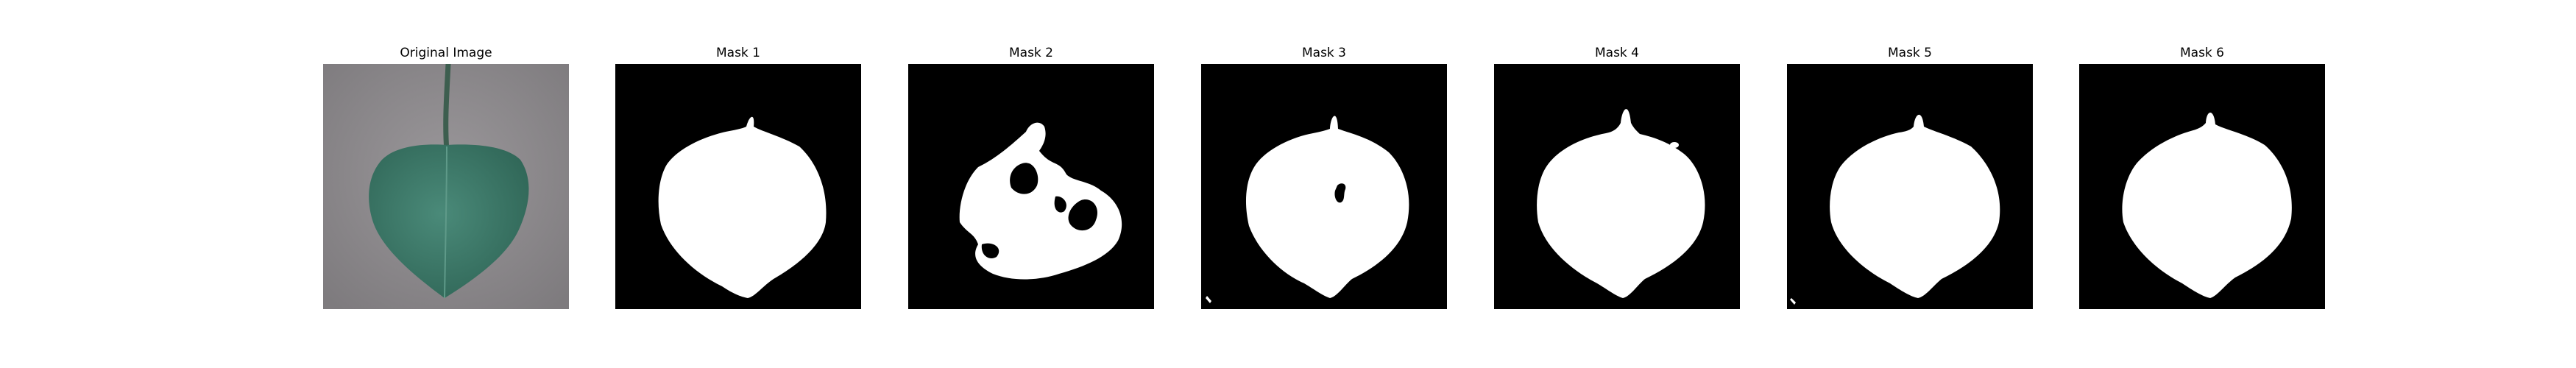  Describe the element at coordinates (1616, 53) in the screenshot. I see `panel-title: Mask 4` at that location.